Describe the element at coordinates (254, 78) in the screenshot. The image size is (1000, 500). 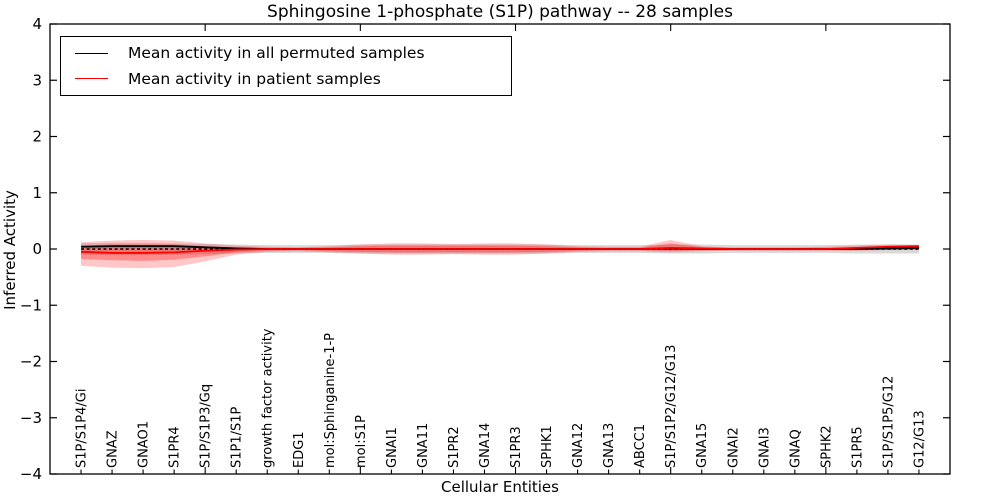
I see `legend-label-patient: Mean activity in patient samples` at that location.